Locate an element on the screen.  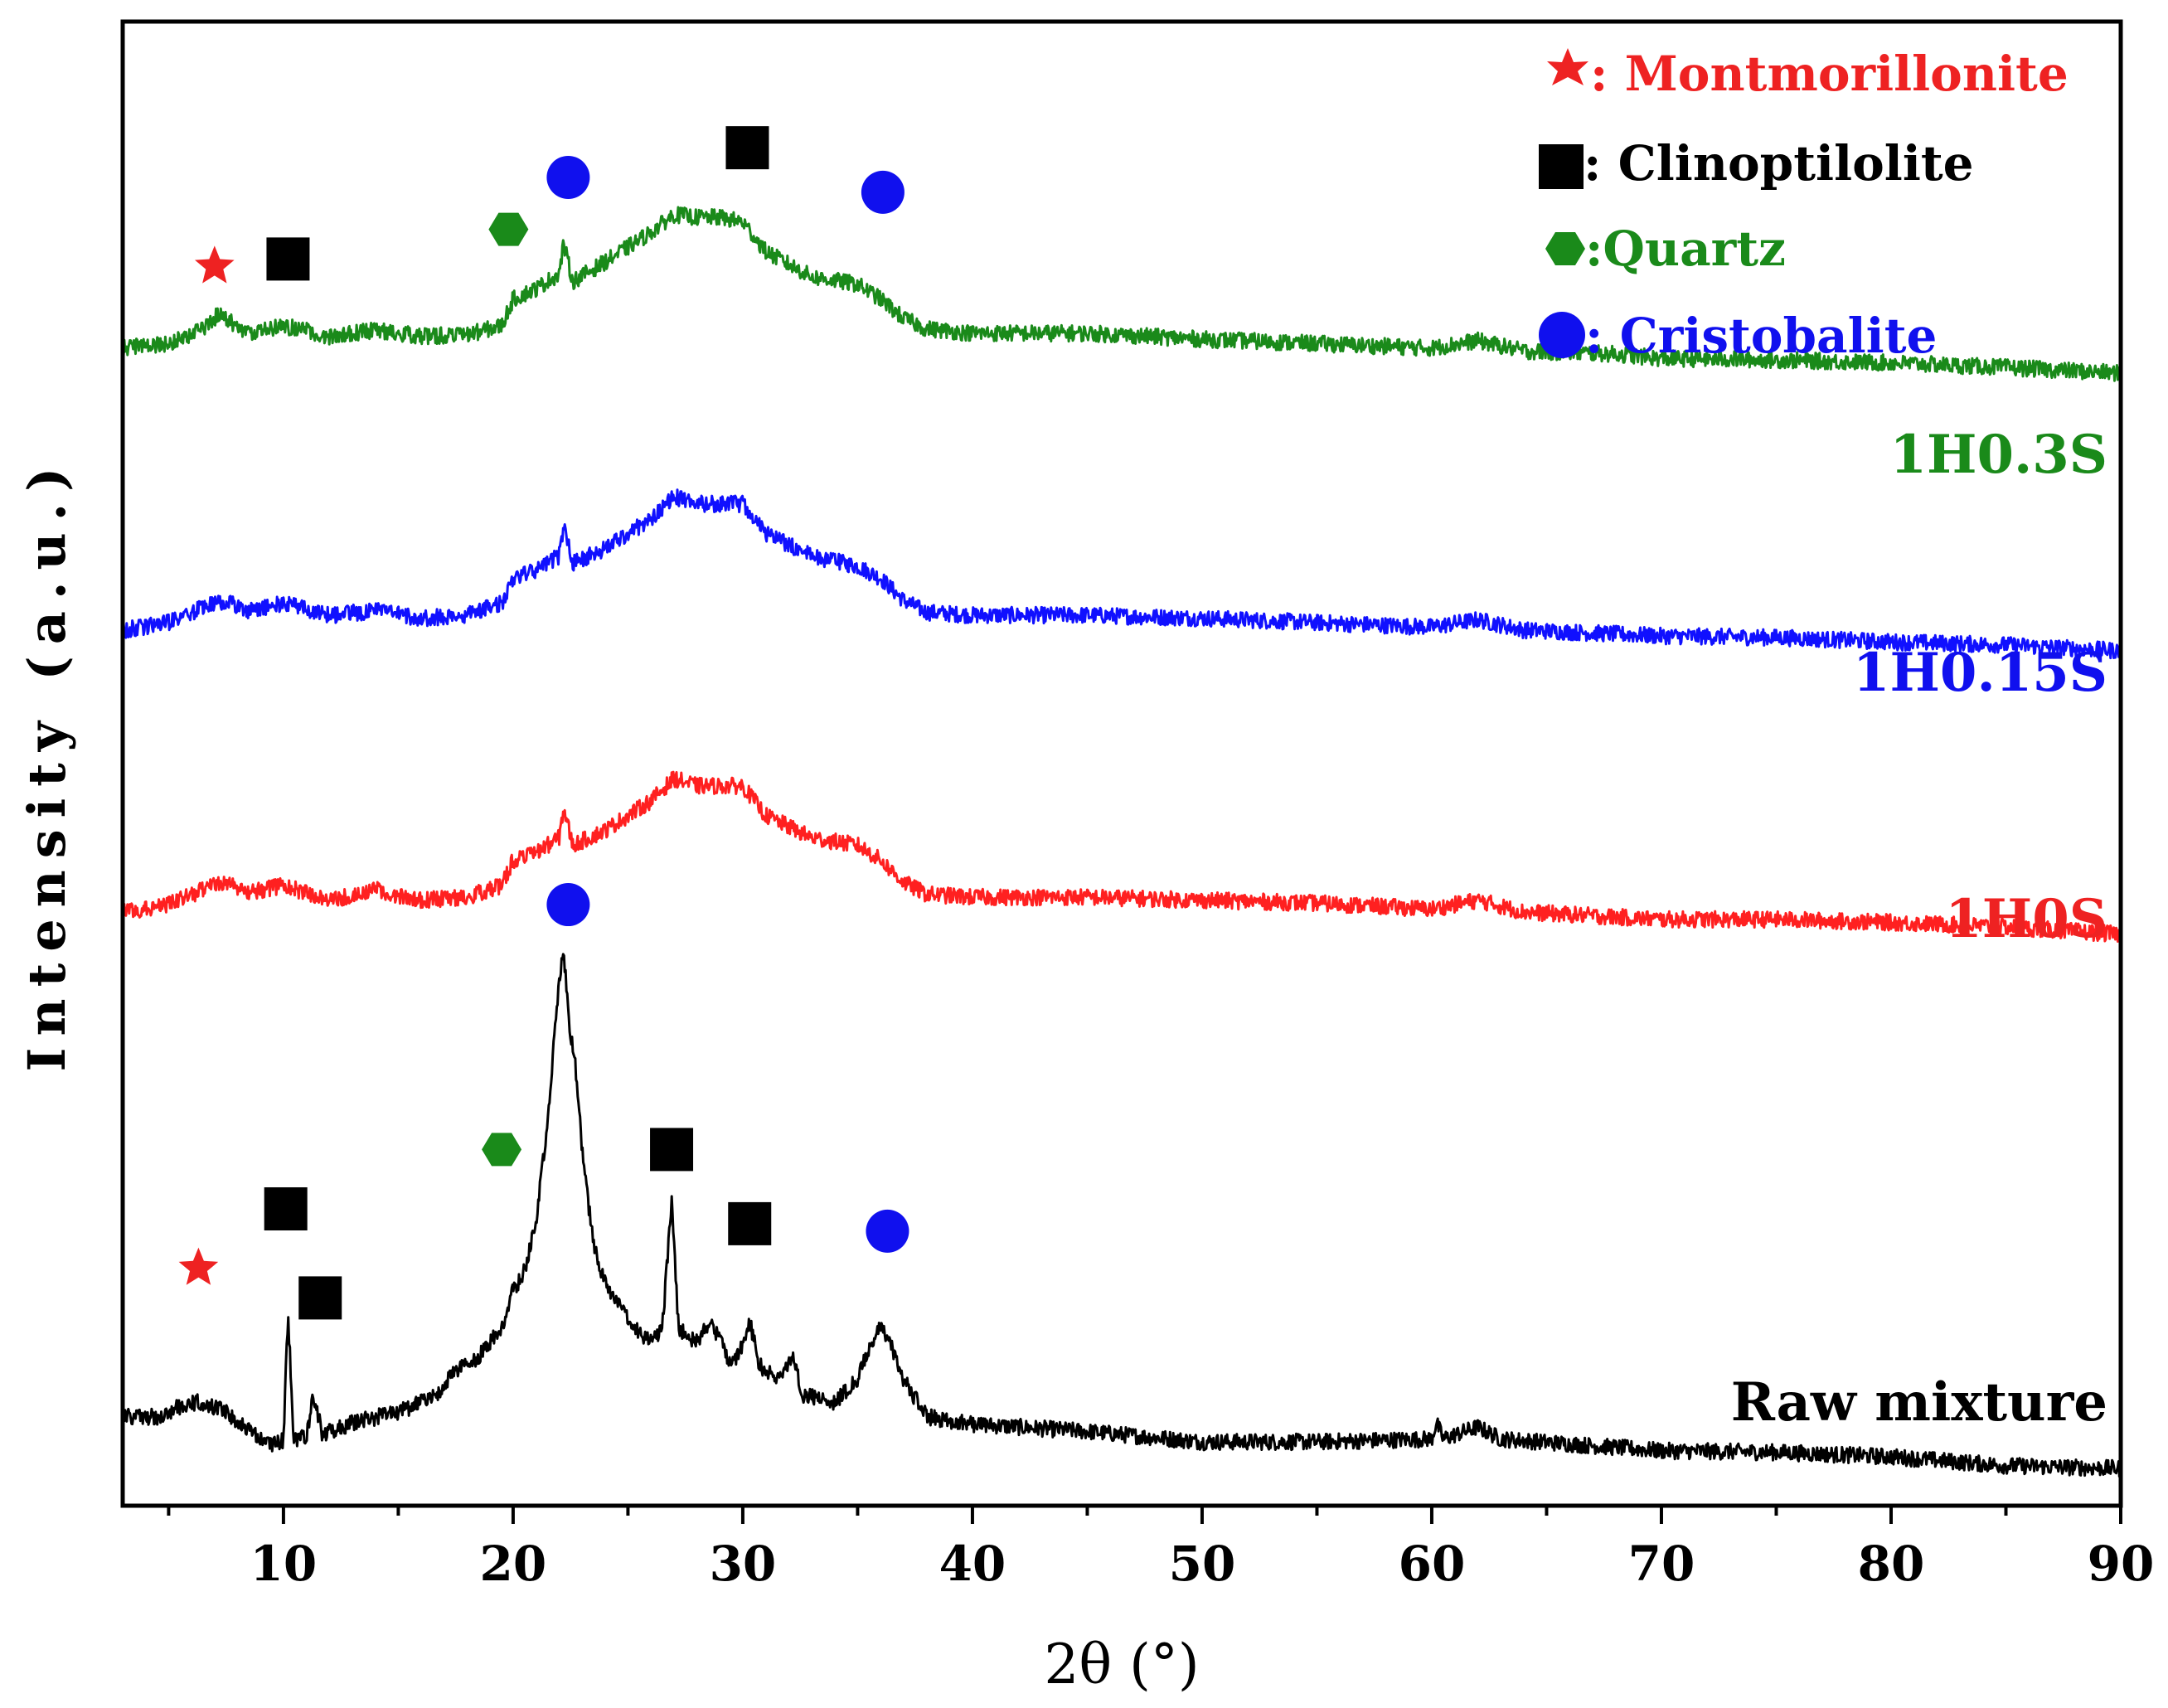
legend-text-clinoptilolite: : Clinoptilolite is located at coordinates (1779, 163).